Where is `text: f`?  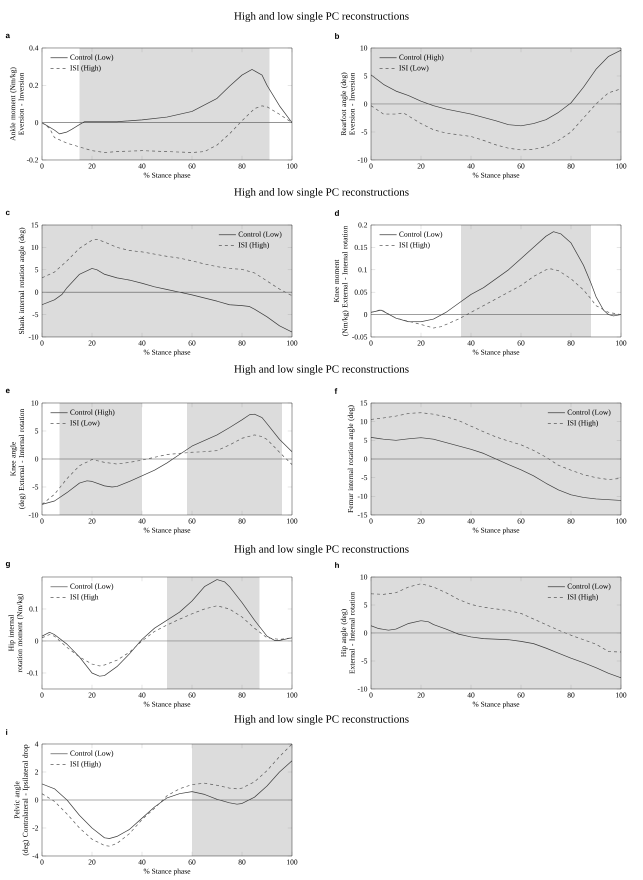 text: f is located at coordinates (336, 391).